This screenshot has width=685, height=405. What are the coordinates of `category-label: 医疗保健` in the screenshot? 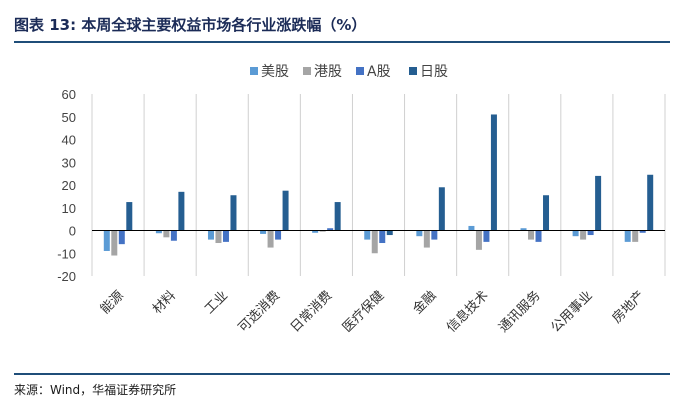 It's located at (363, 311).